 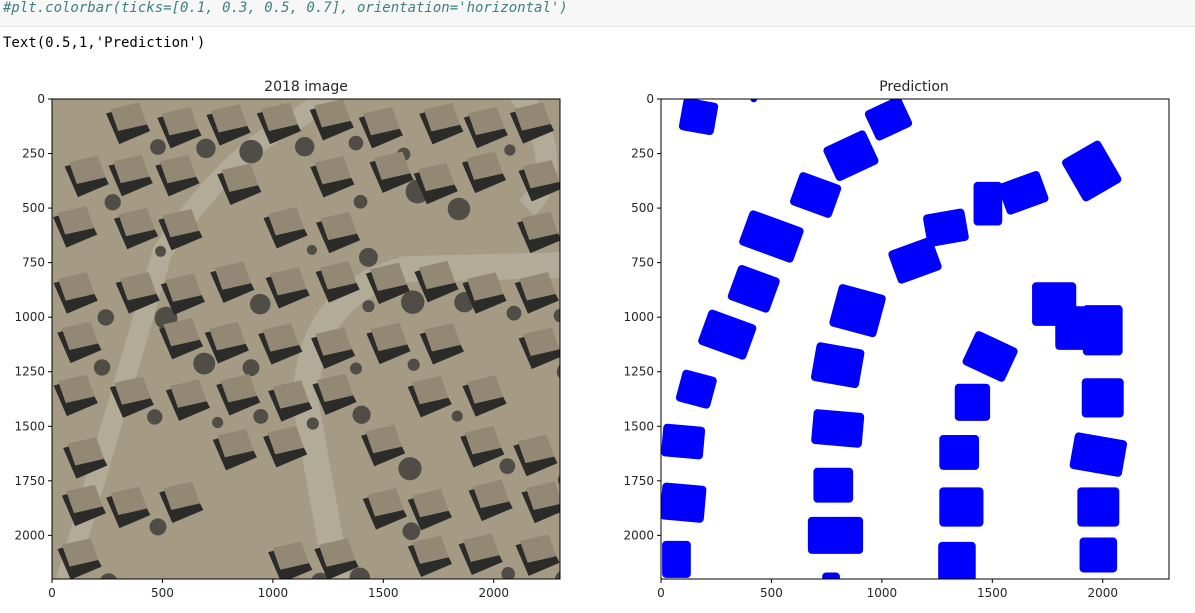 I want to click on output-text: Text(0.5,1,'Prediction'), so click(x=104, y=43).